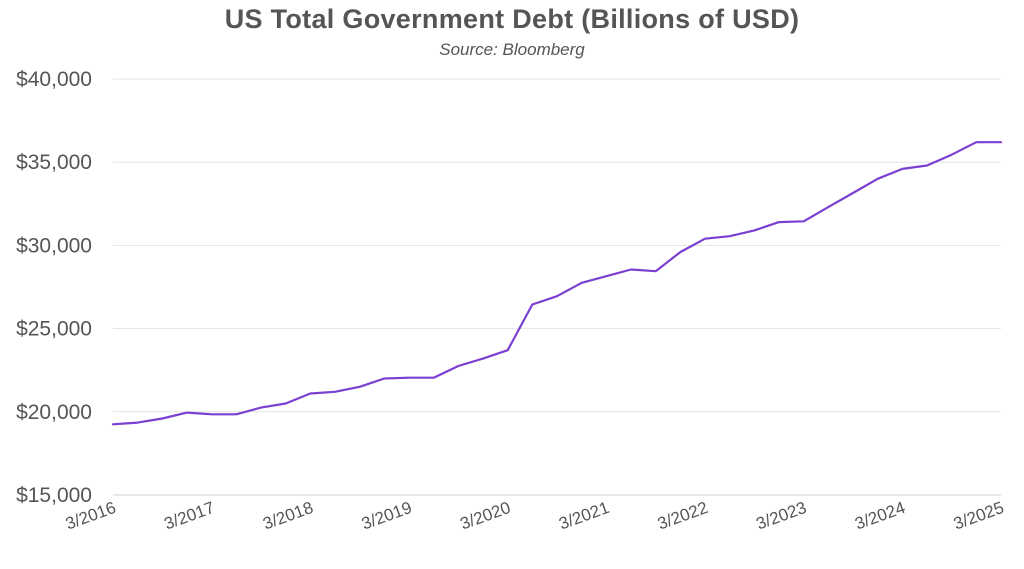 This screenshot has height=569, width=1024. Describe the element at coordinates (879, 516) in the screenshot. I see `x-tick-label: 3/2024` at that location.